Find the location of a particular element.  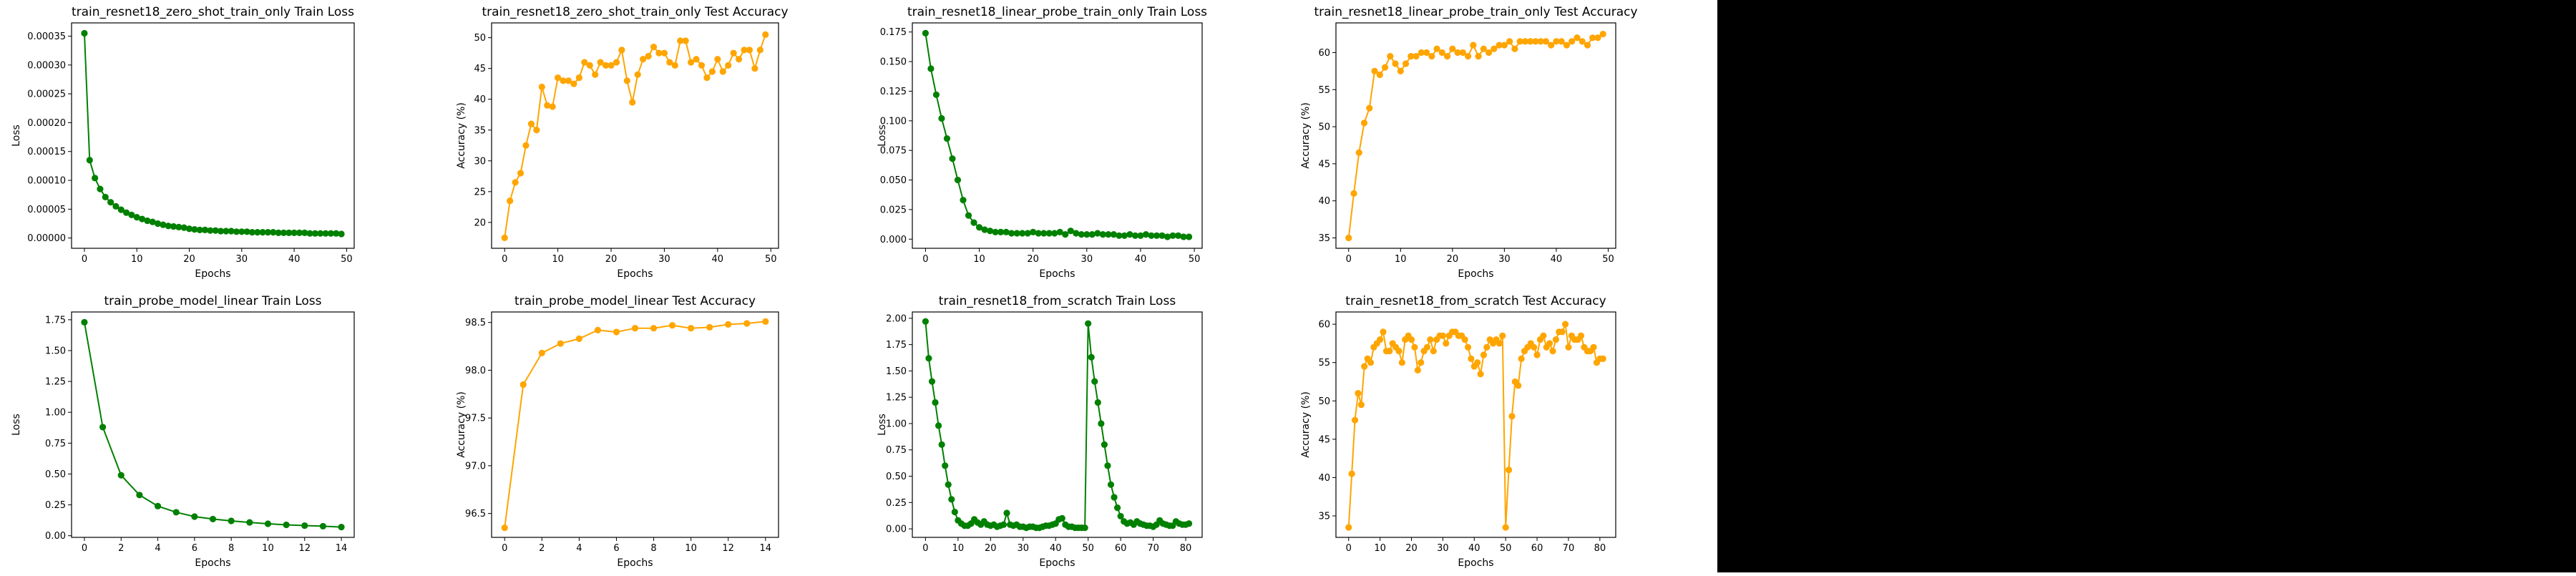

y-tick-label: 60 is located at coordinates (1324, 53).